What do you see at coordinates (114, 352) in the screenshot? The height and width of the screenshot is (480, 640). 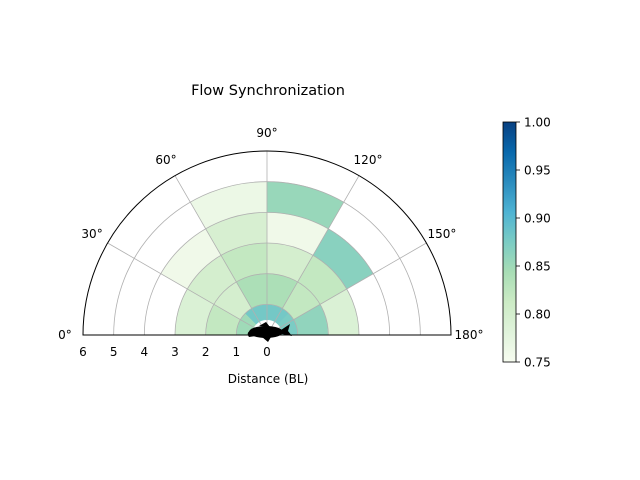 I see `radial-tick-label: 5` at bounding box center [114, 352].